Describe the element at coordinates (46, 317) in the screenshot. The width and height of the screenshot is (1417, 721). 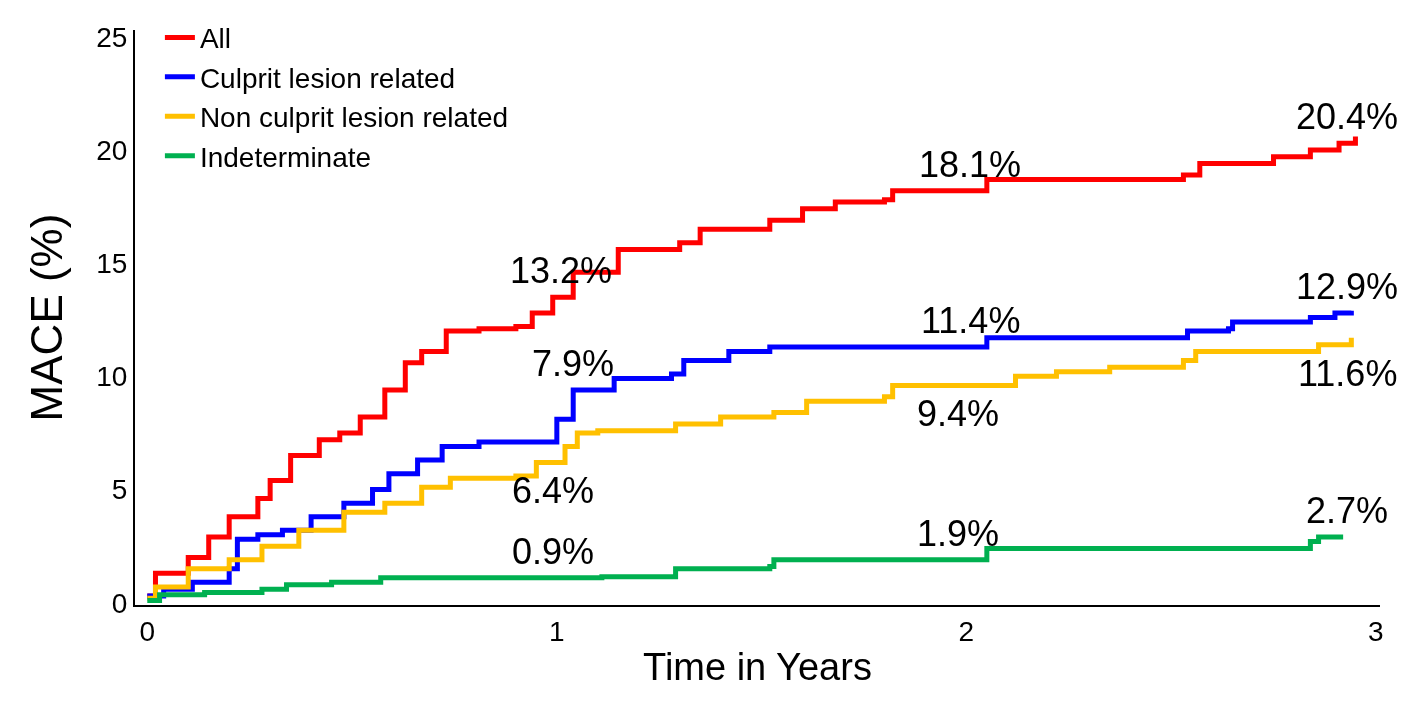
I see `y-axis-title: MACE (%)` at that location.